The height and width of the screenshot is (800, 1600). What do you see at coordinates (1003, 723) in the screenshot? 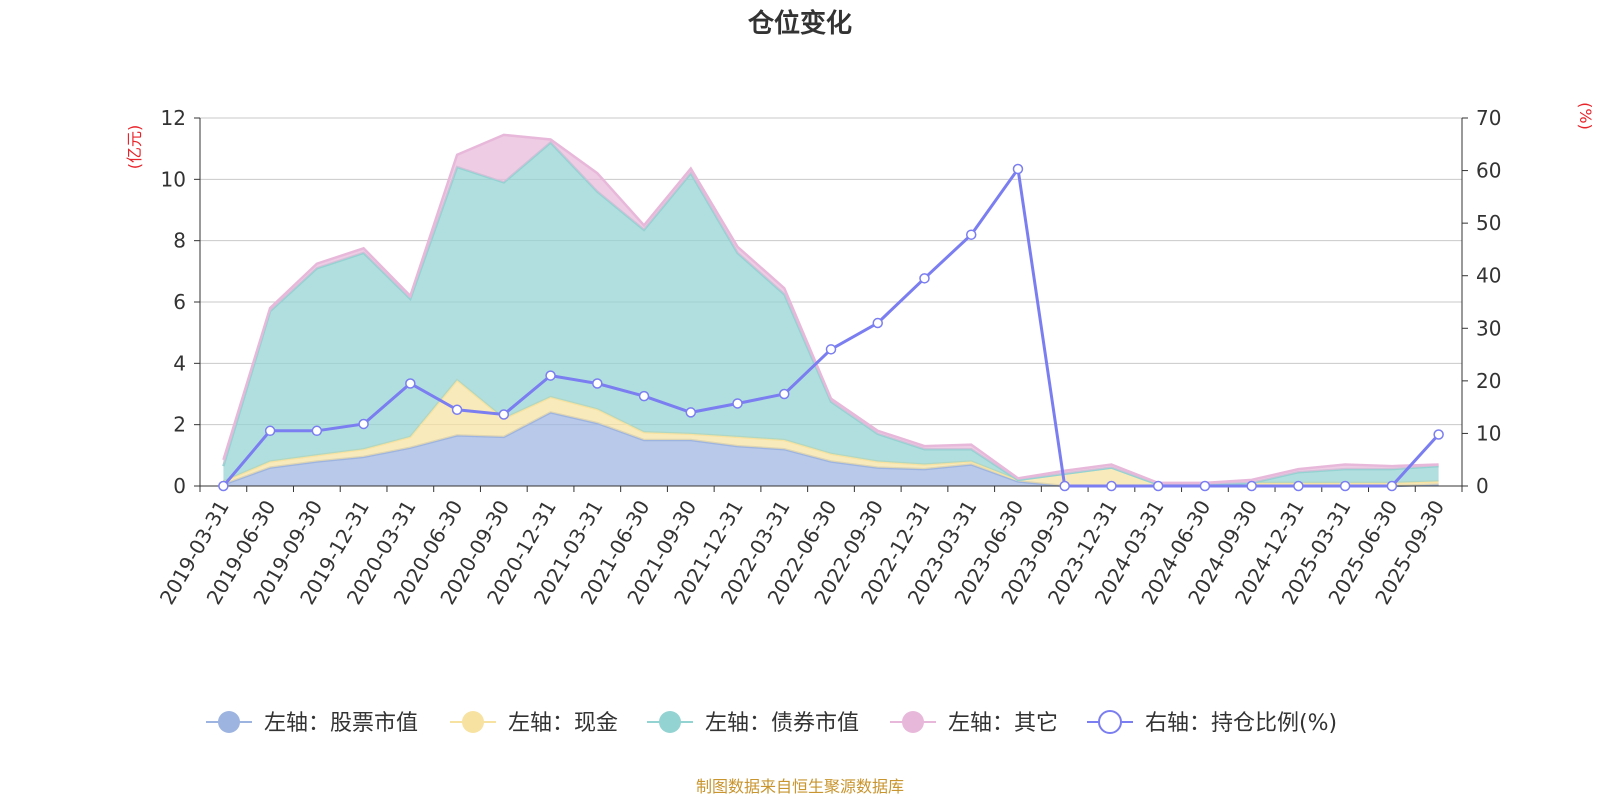
I see `legend-label: 左轴：其它` at bounding box center [1003, 723].